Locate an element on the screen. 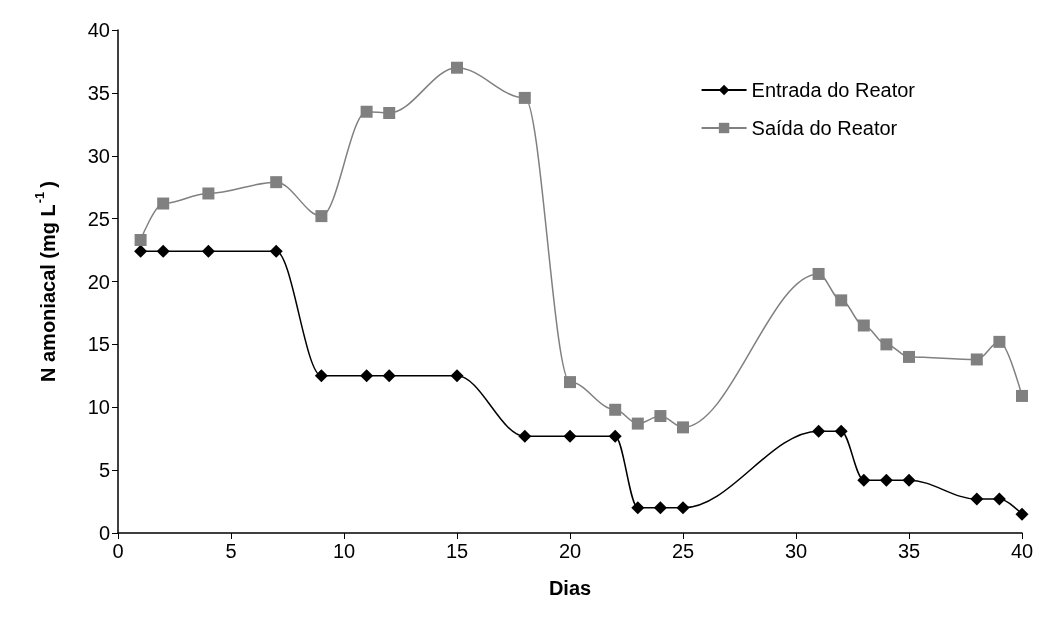  x-tick-label: 5 is located at coordinates (231, 551).